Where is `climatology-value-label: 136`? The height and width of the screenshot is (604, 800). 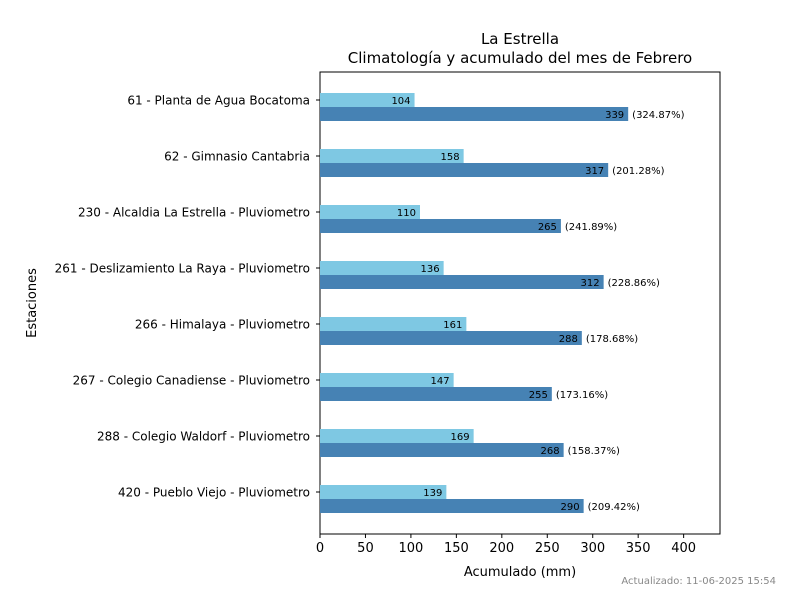 climatology-value-label: 136 is located at coordinates (430, 269).